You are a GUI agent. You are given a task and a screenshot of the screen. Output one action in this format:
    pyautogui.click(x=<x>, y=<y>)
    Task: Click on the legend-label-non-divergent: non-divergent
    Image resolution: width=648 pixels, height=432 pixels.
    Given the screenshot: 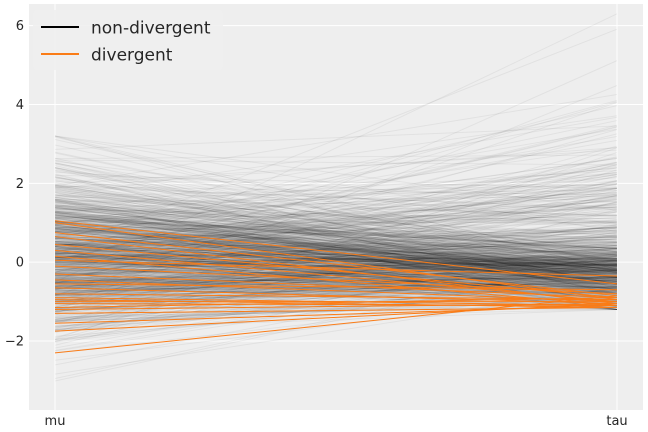 What is the action you would take?
    pyautogui.click(x=151, y=29)
    